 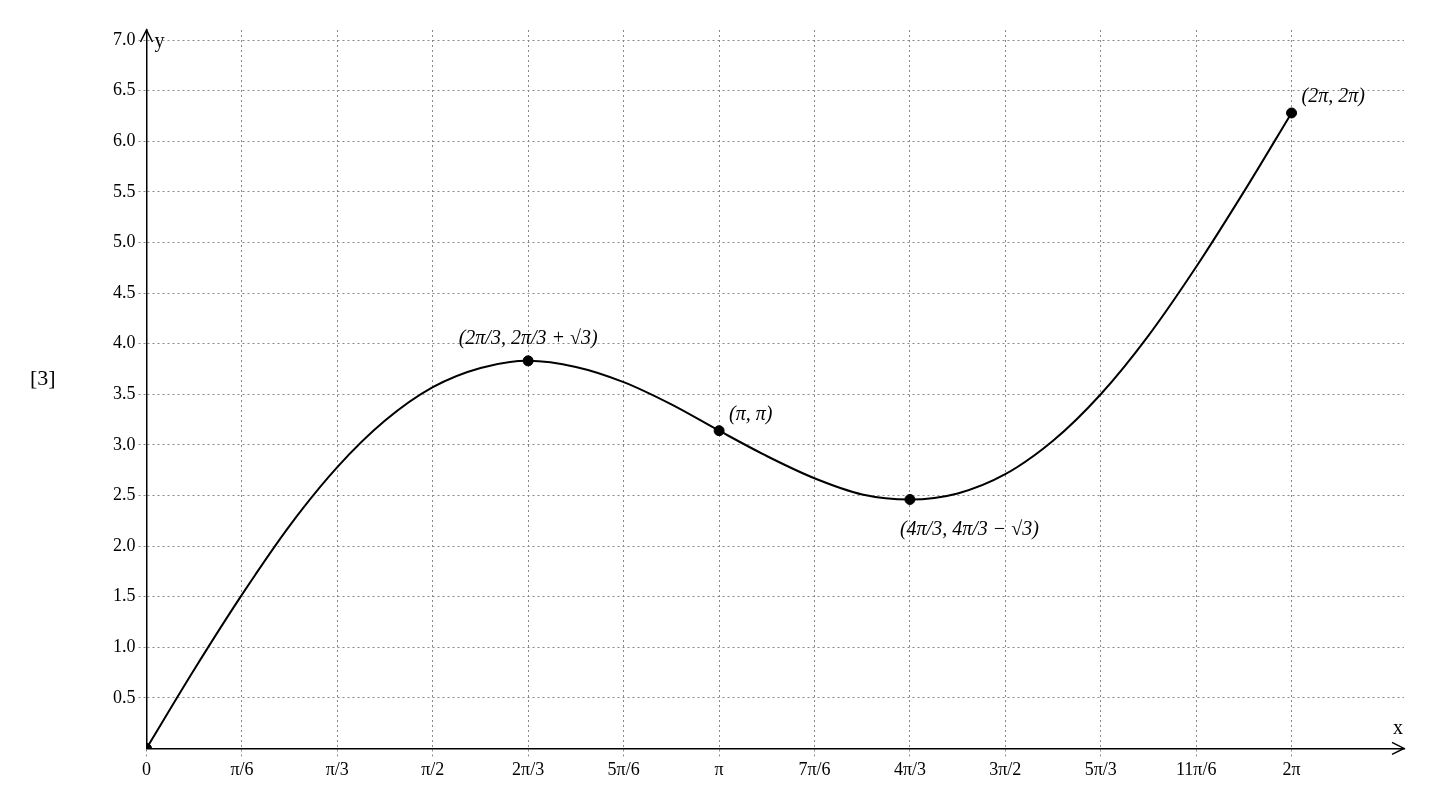 What do you see at coordinates (909, 768) in the screenshot?
I see `x-tick-label: 4π/3` at bounding box center [909, 768].